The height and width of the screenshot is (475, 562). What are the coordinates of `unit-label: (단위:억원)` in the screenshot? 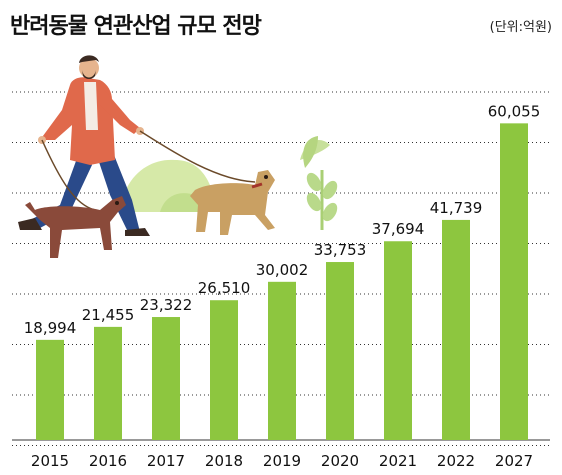 It's located at (520, 27).